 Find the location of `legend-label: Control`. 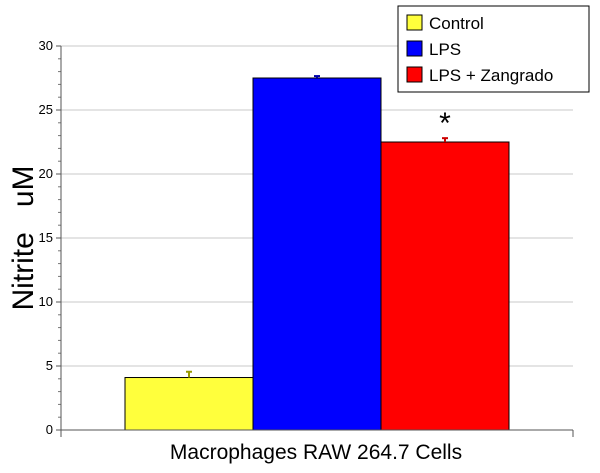

legend-label: Control is located at coordinates (456, 23).